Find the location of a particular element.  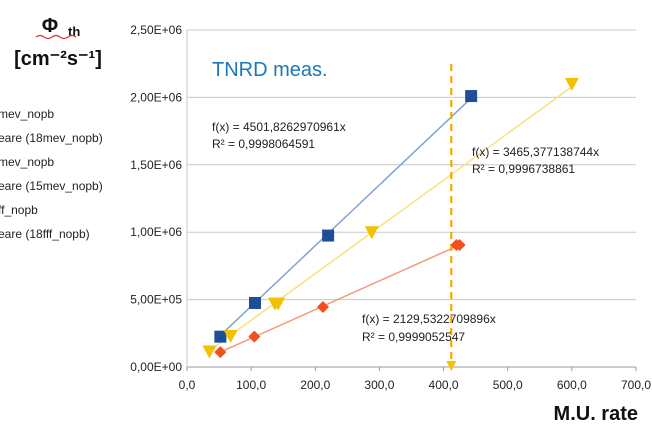

spellcheck-underline is located at coordinates (56, 37).